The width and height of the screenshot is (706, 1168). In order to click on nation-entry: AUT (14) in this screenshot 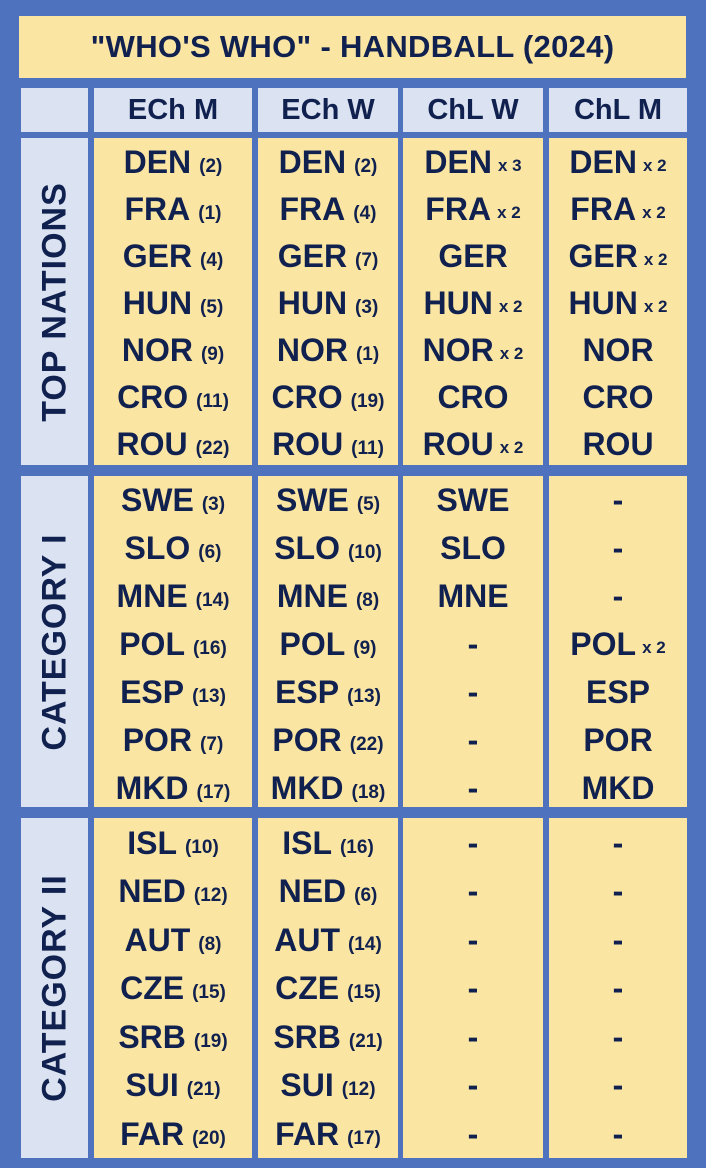, I will do `click(328, 940)`.